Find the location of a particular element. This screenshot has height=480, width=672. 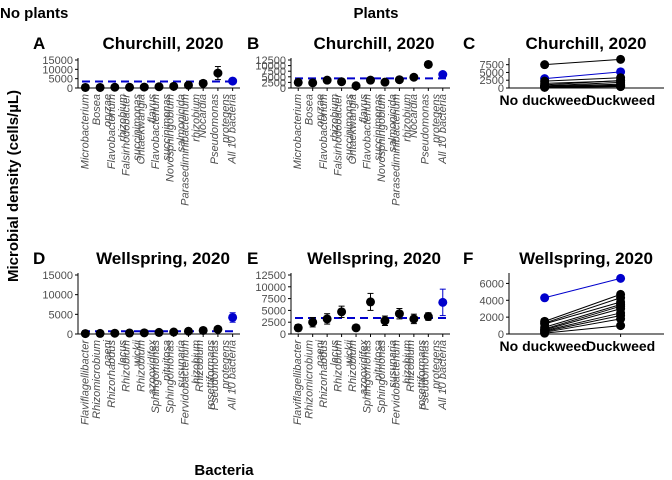

panel-label: A is located at coordinates (39, 43).